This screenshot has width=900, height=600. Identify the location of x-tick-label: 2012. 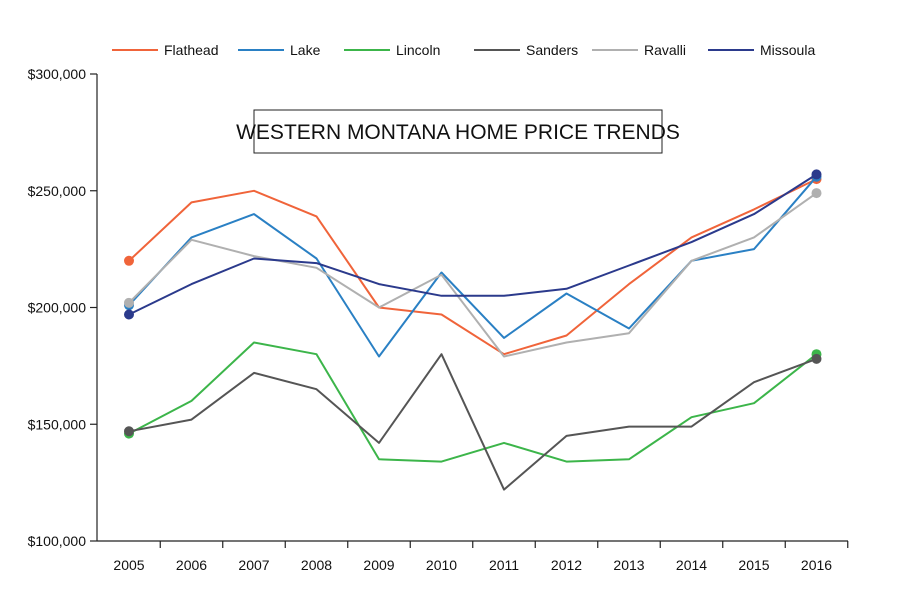
(566, 565).